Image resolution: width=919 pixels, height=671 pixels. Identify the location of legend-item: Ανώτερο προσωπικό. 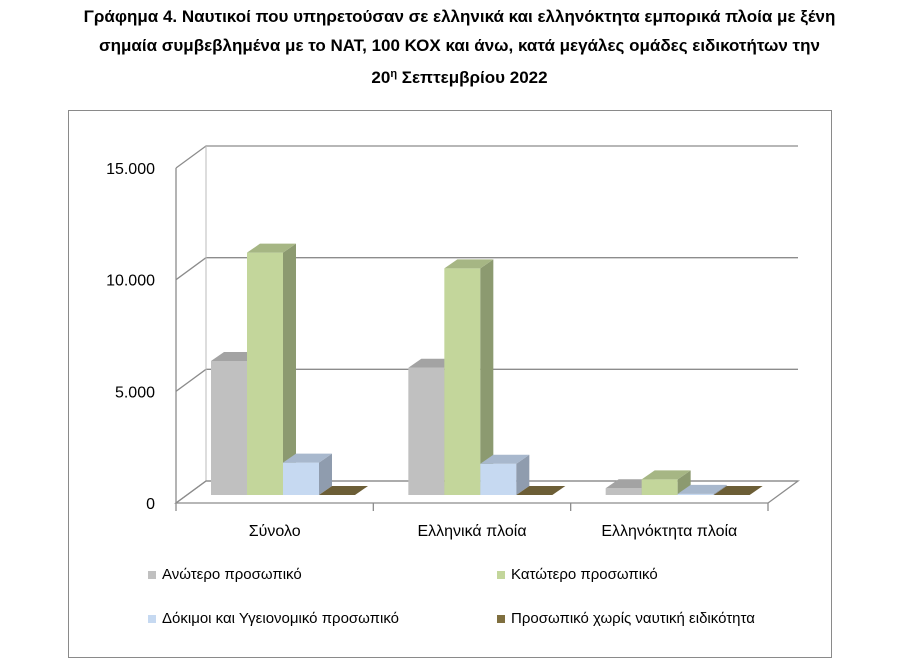
(225, 574).